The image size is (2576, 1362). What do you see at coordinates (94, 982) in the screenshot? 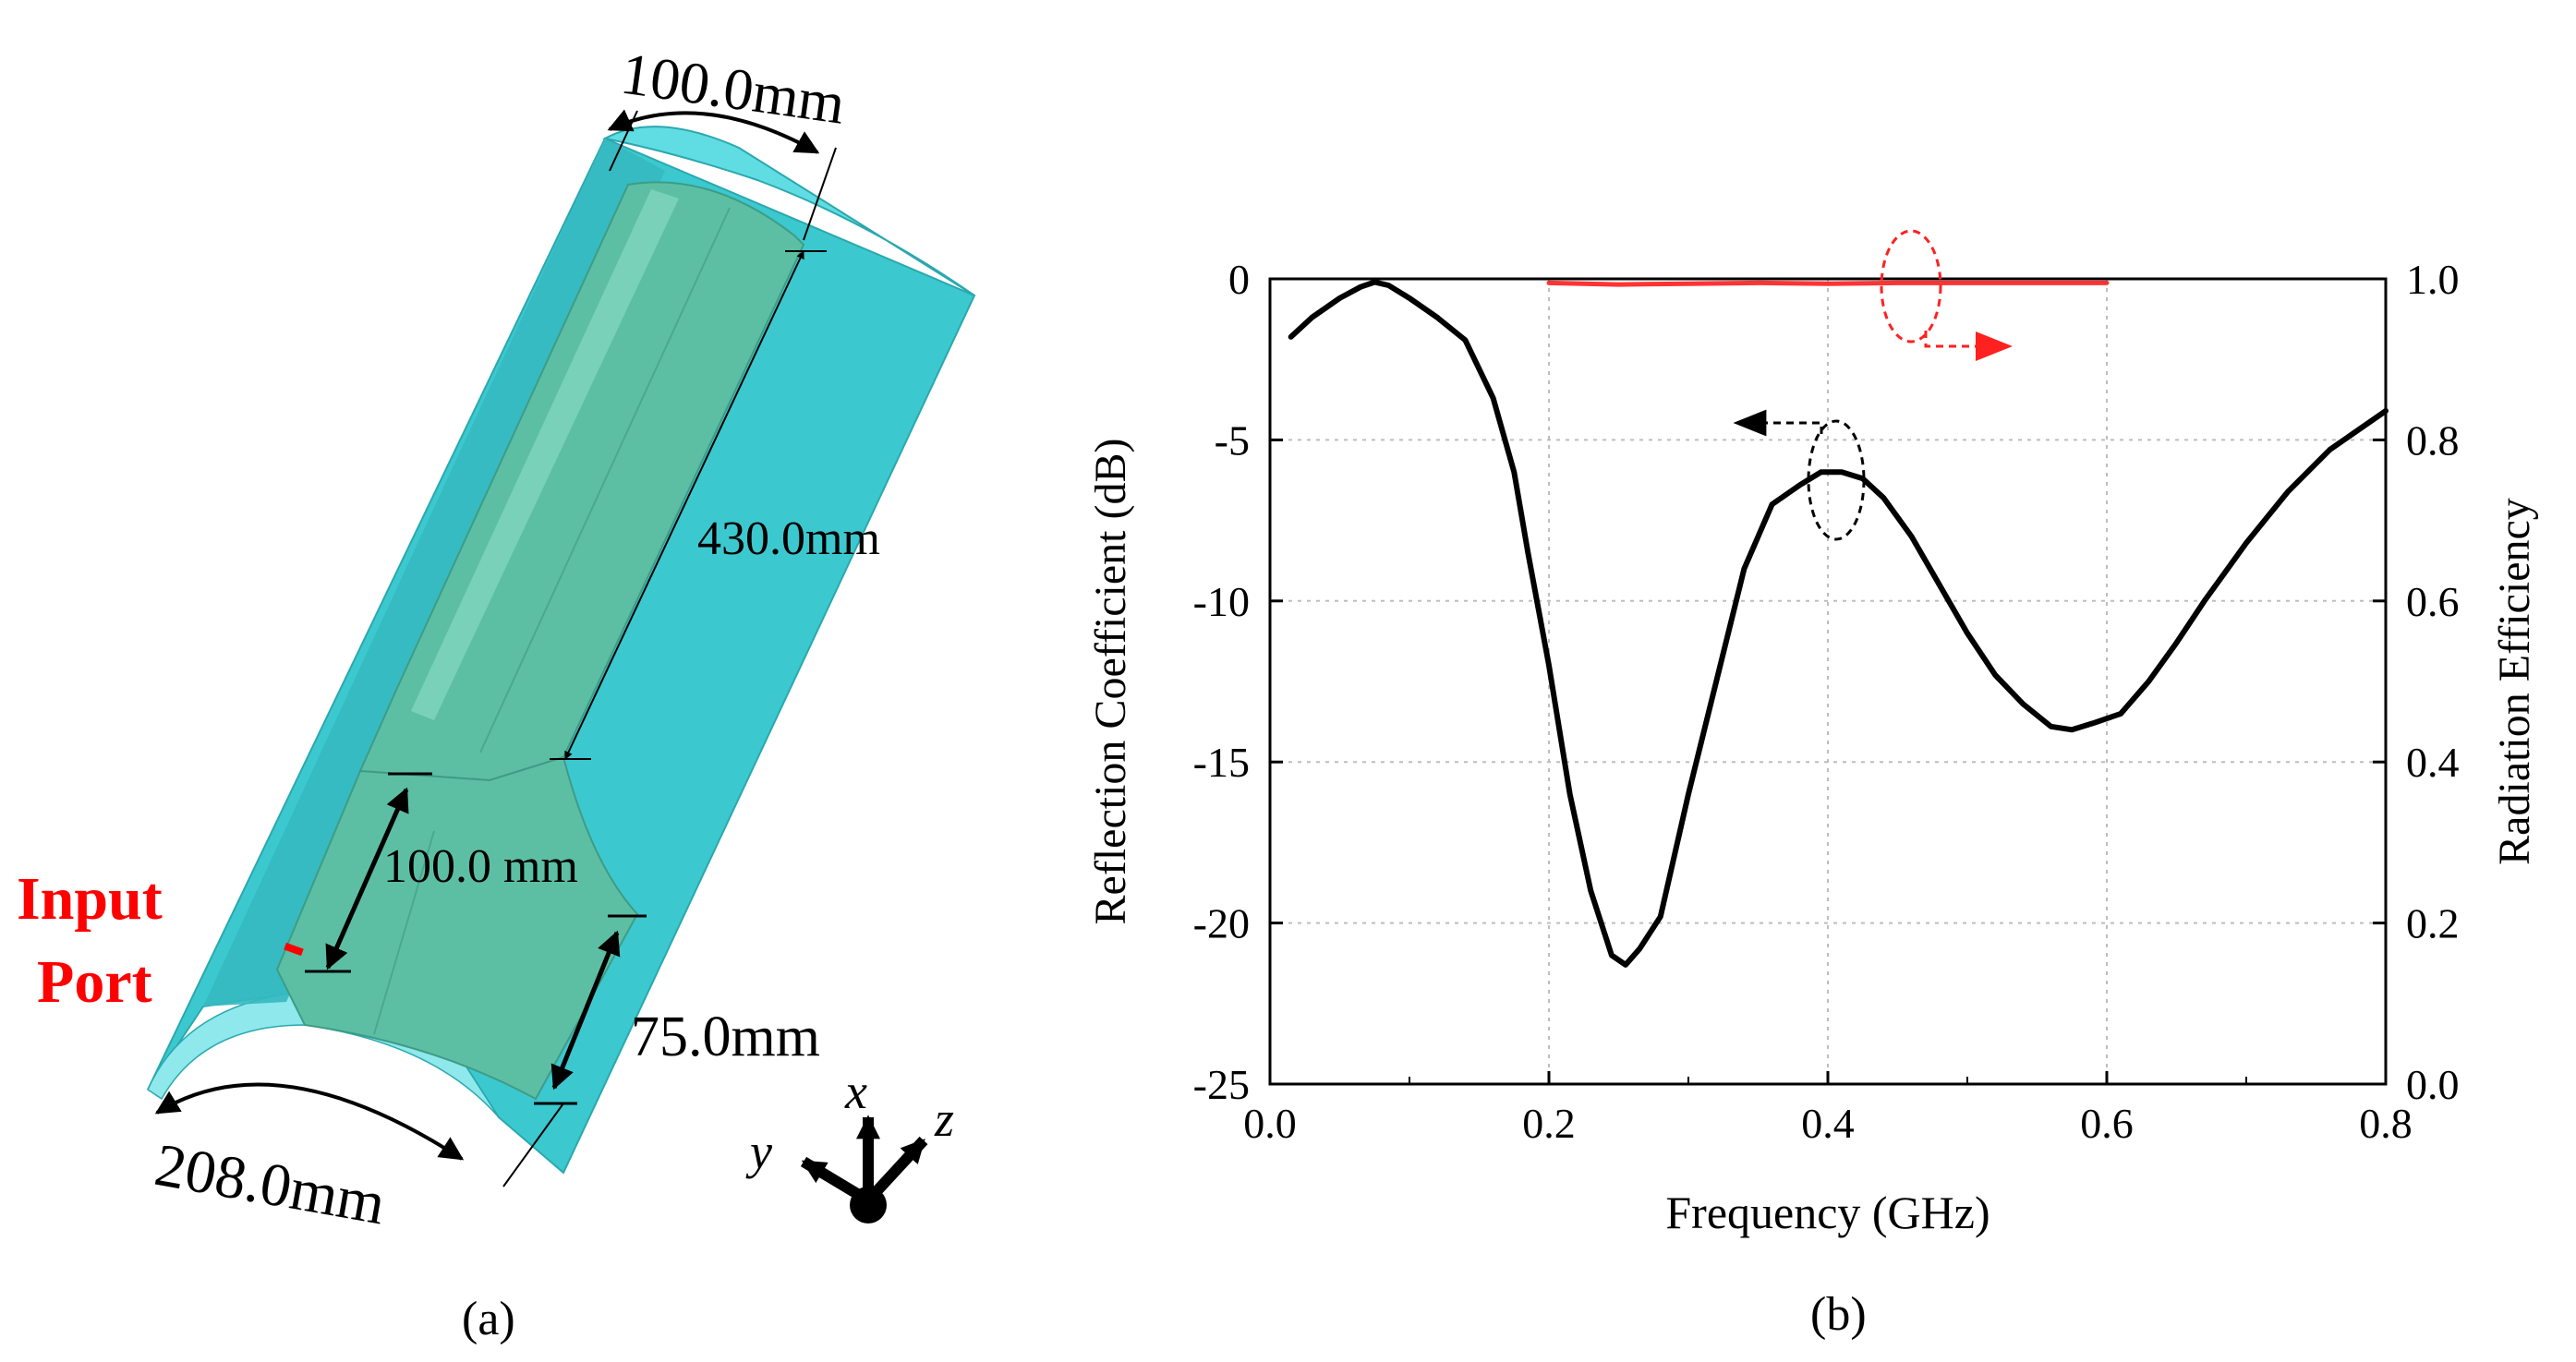
I see `input-port-label-line2: Port` at bounding box center [94, 982].